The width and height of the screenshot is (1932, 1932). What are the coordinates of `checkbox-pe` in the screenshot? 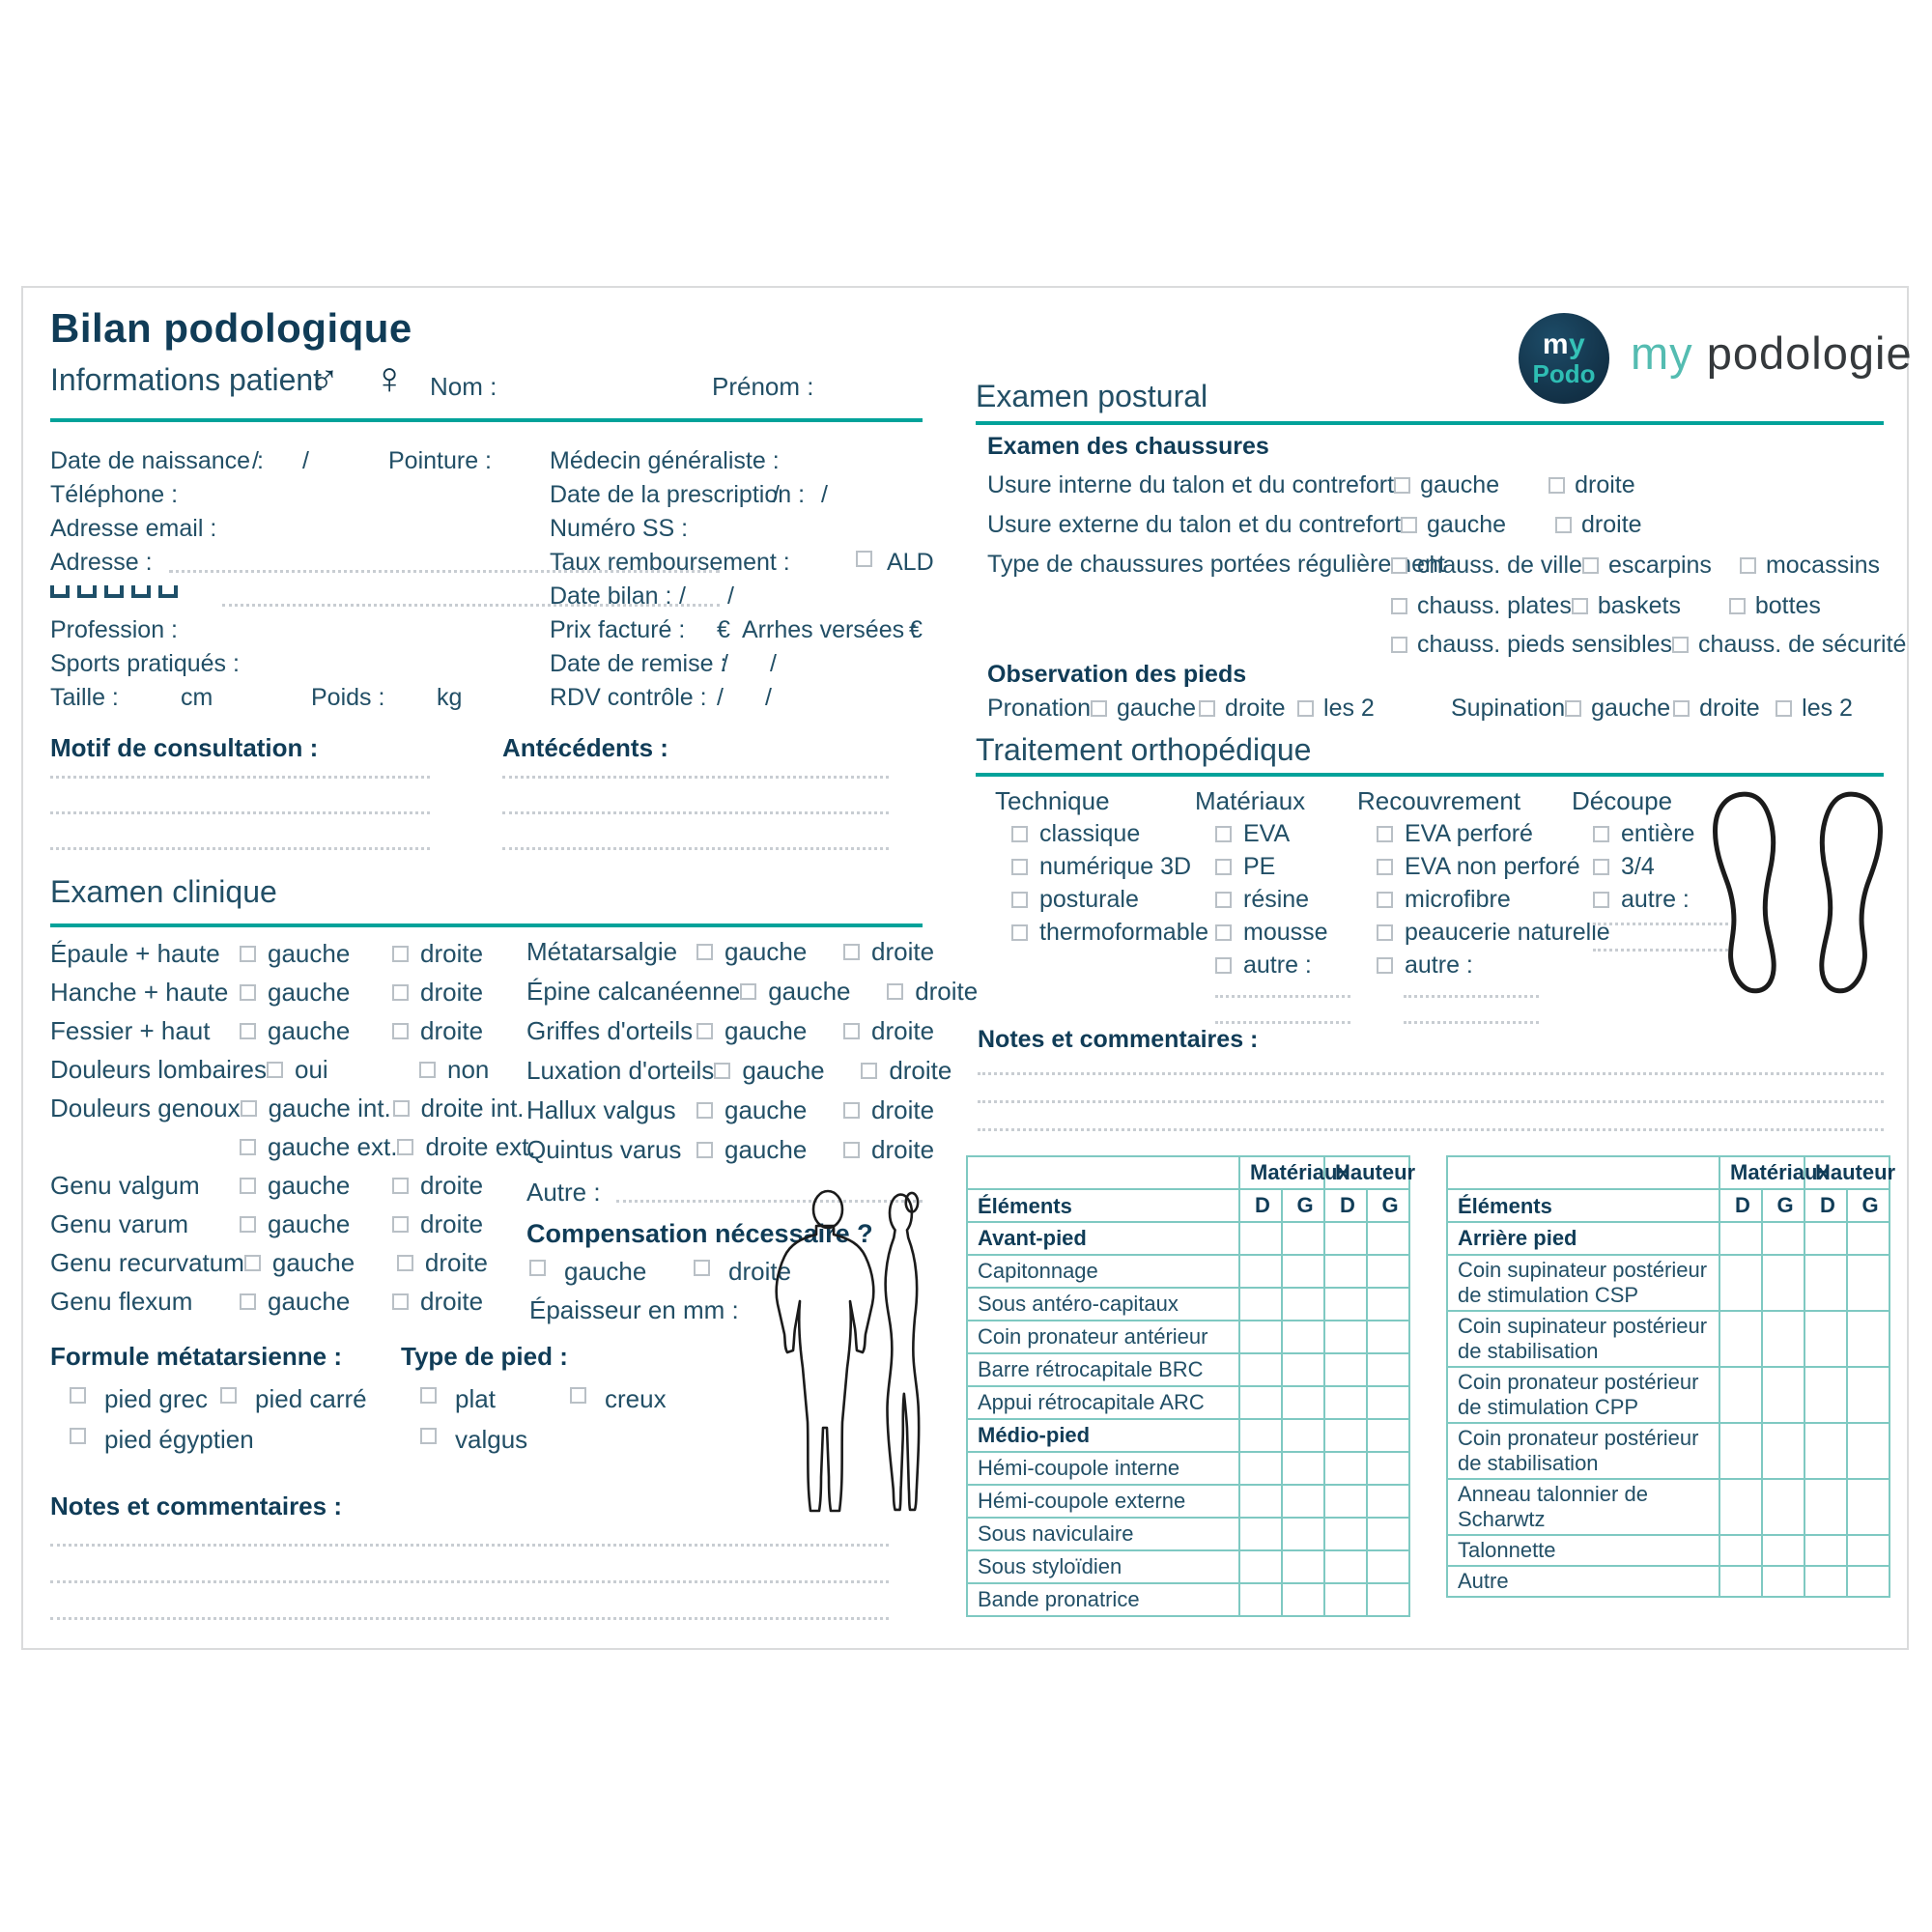 It's located at (1223, 866).